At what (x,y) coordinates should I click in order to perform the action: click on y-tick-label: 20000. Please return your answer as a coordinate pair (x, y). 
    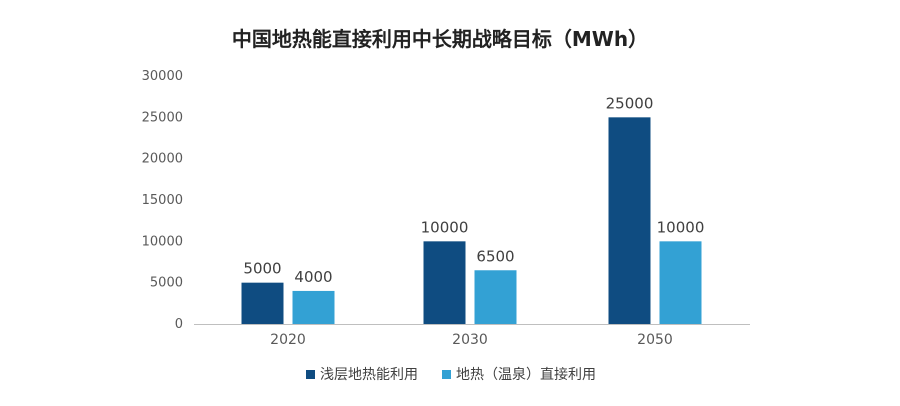
    Looking at the image, I should click on (162, 159).